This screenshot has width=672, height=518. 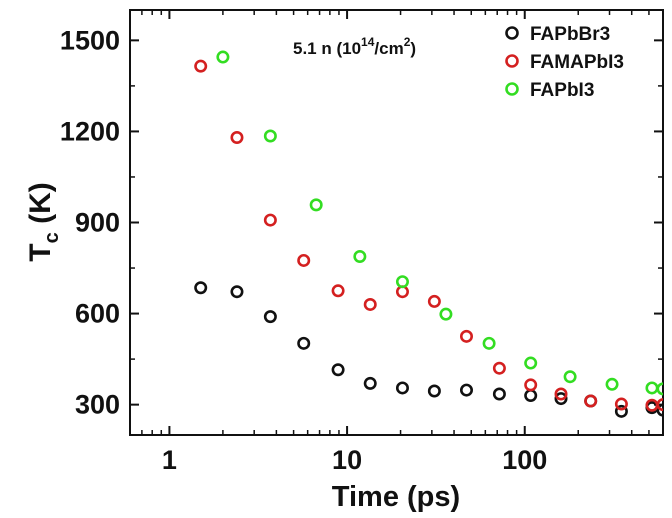 What do you see at coordinates (512, 61) in the screenshot?
I see `legend-marker-famapbi3` at bounding box center [512, 61].